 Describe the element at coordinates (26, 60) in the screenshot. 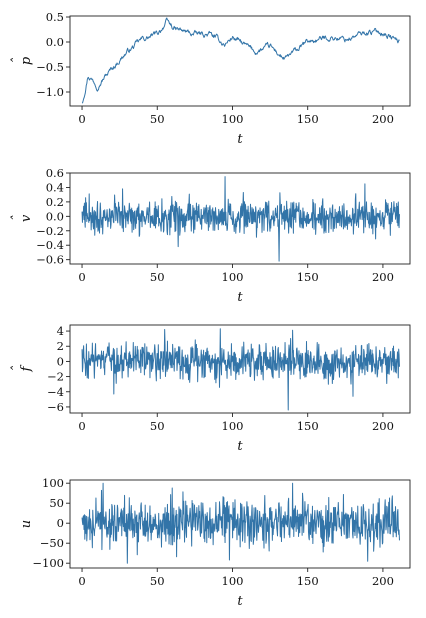

I see `y-axis-label: p` at that location.